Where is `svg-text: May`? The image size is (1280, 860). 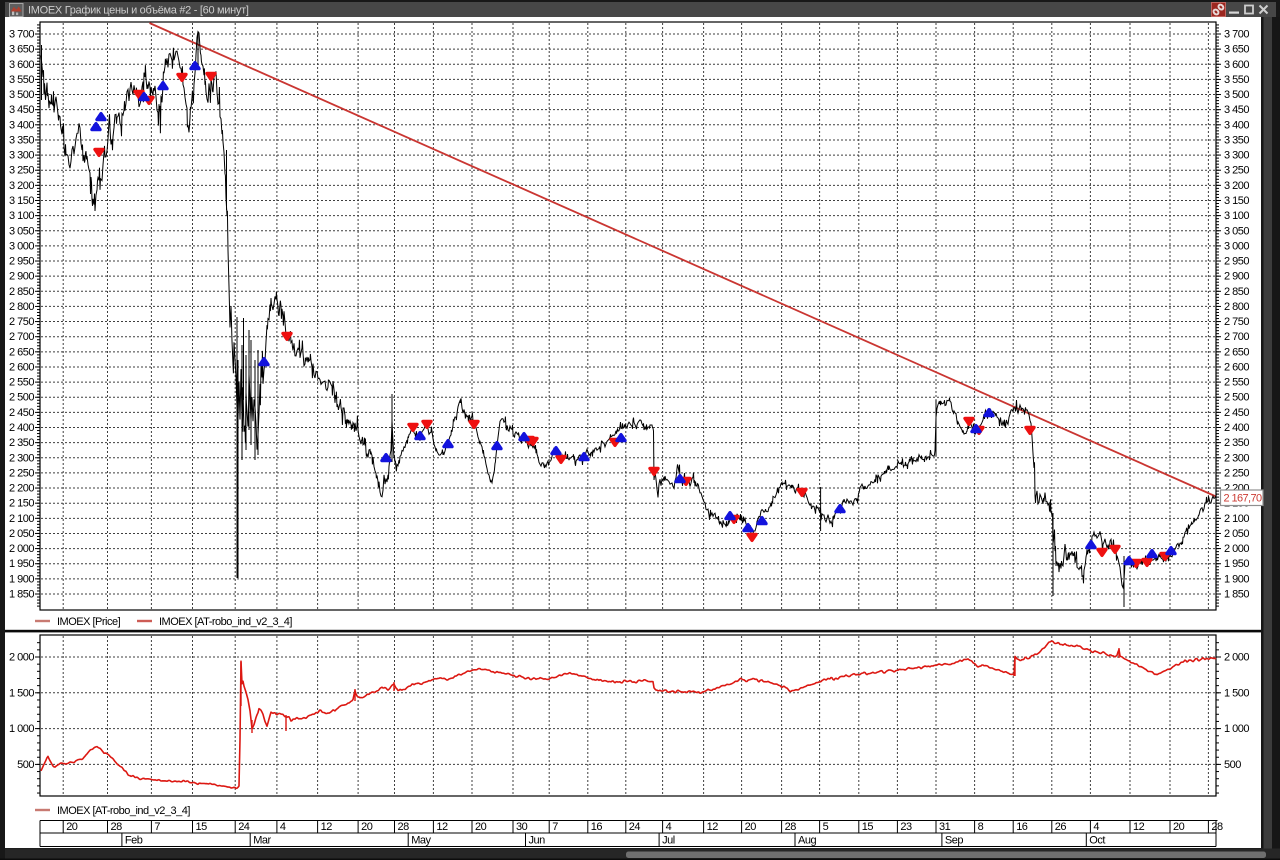 svg-text: May is located at coordinates (421, 841).